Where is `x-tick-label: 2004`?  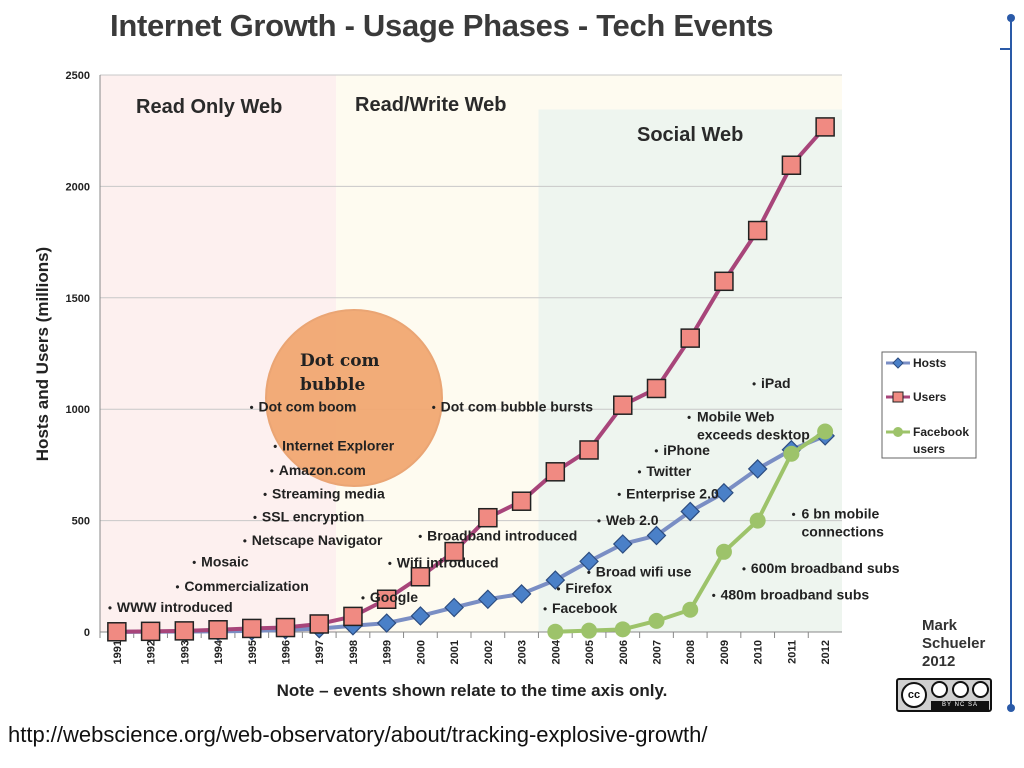
x-tick-label: 2004 is located at coordinates (556, 651).